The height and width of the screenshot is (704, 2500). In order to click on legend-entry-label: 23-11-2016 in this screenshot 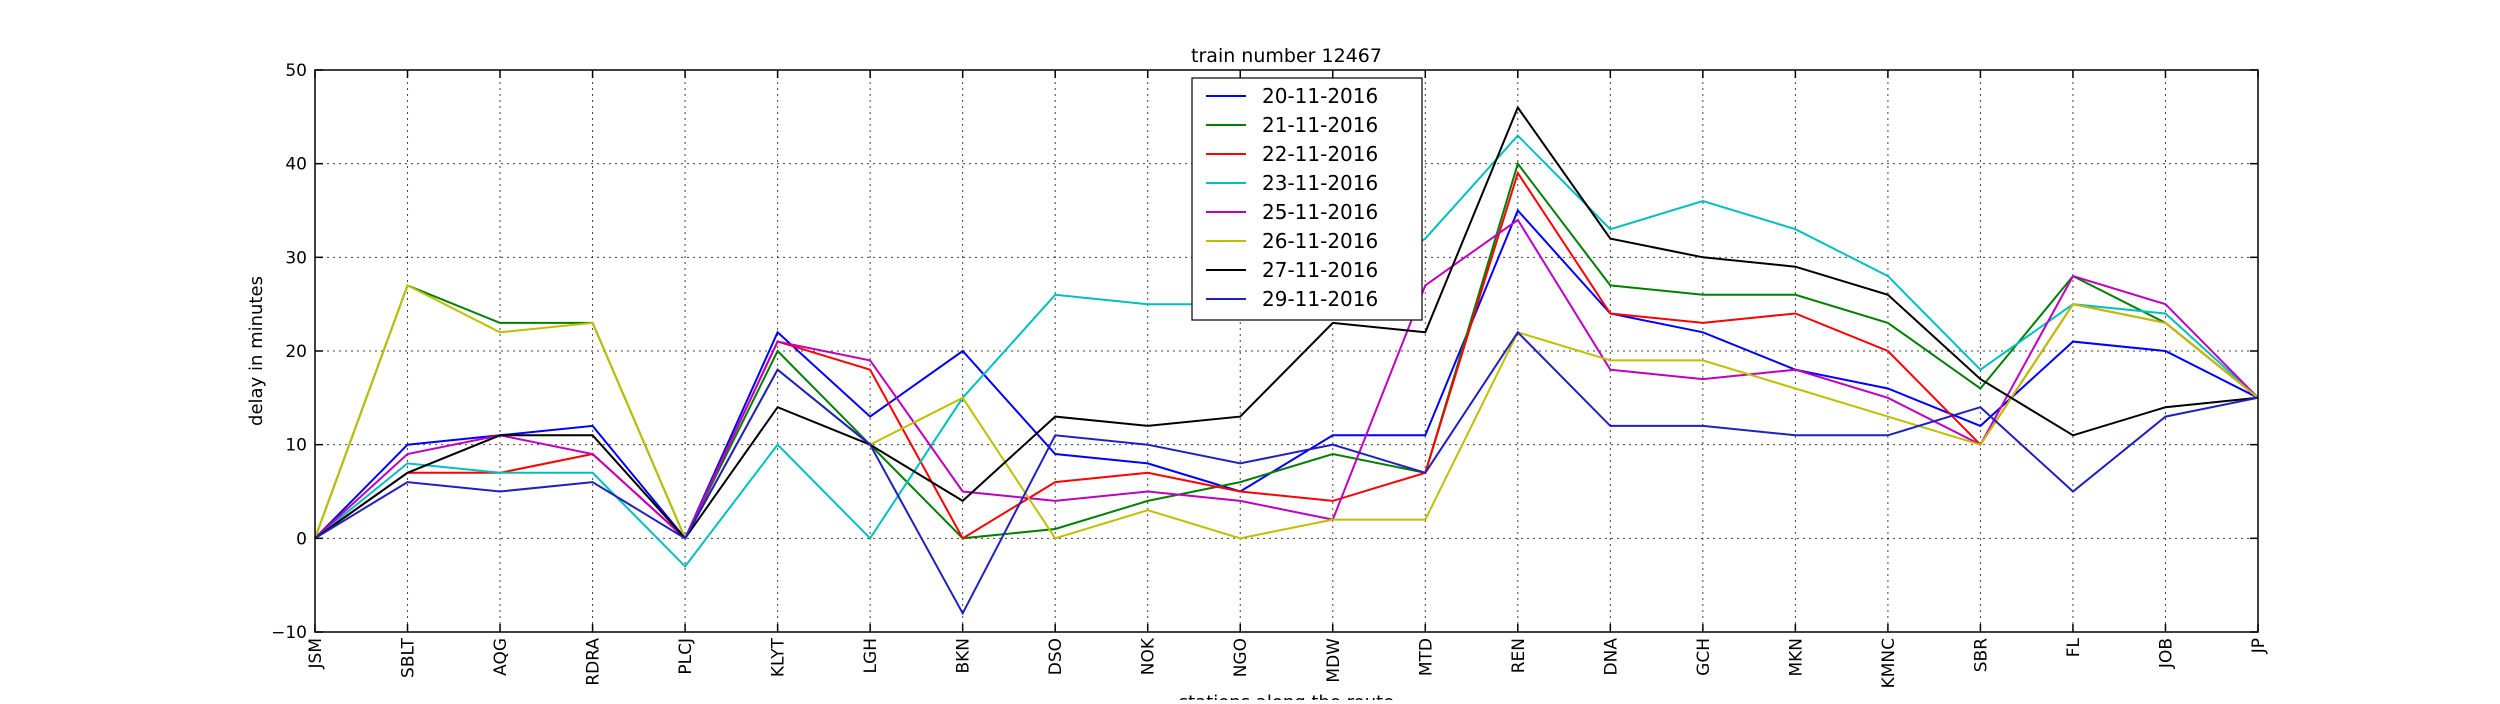, I will do `click(1320, 183)`.